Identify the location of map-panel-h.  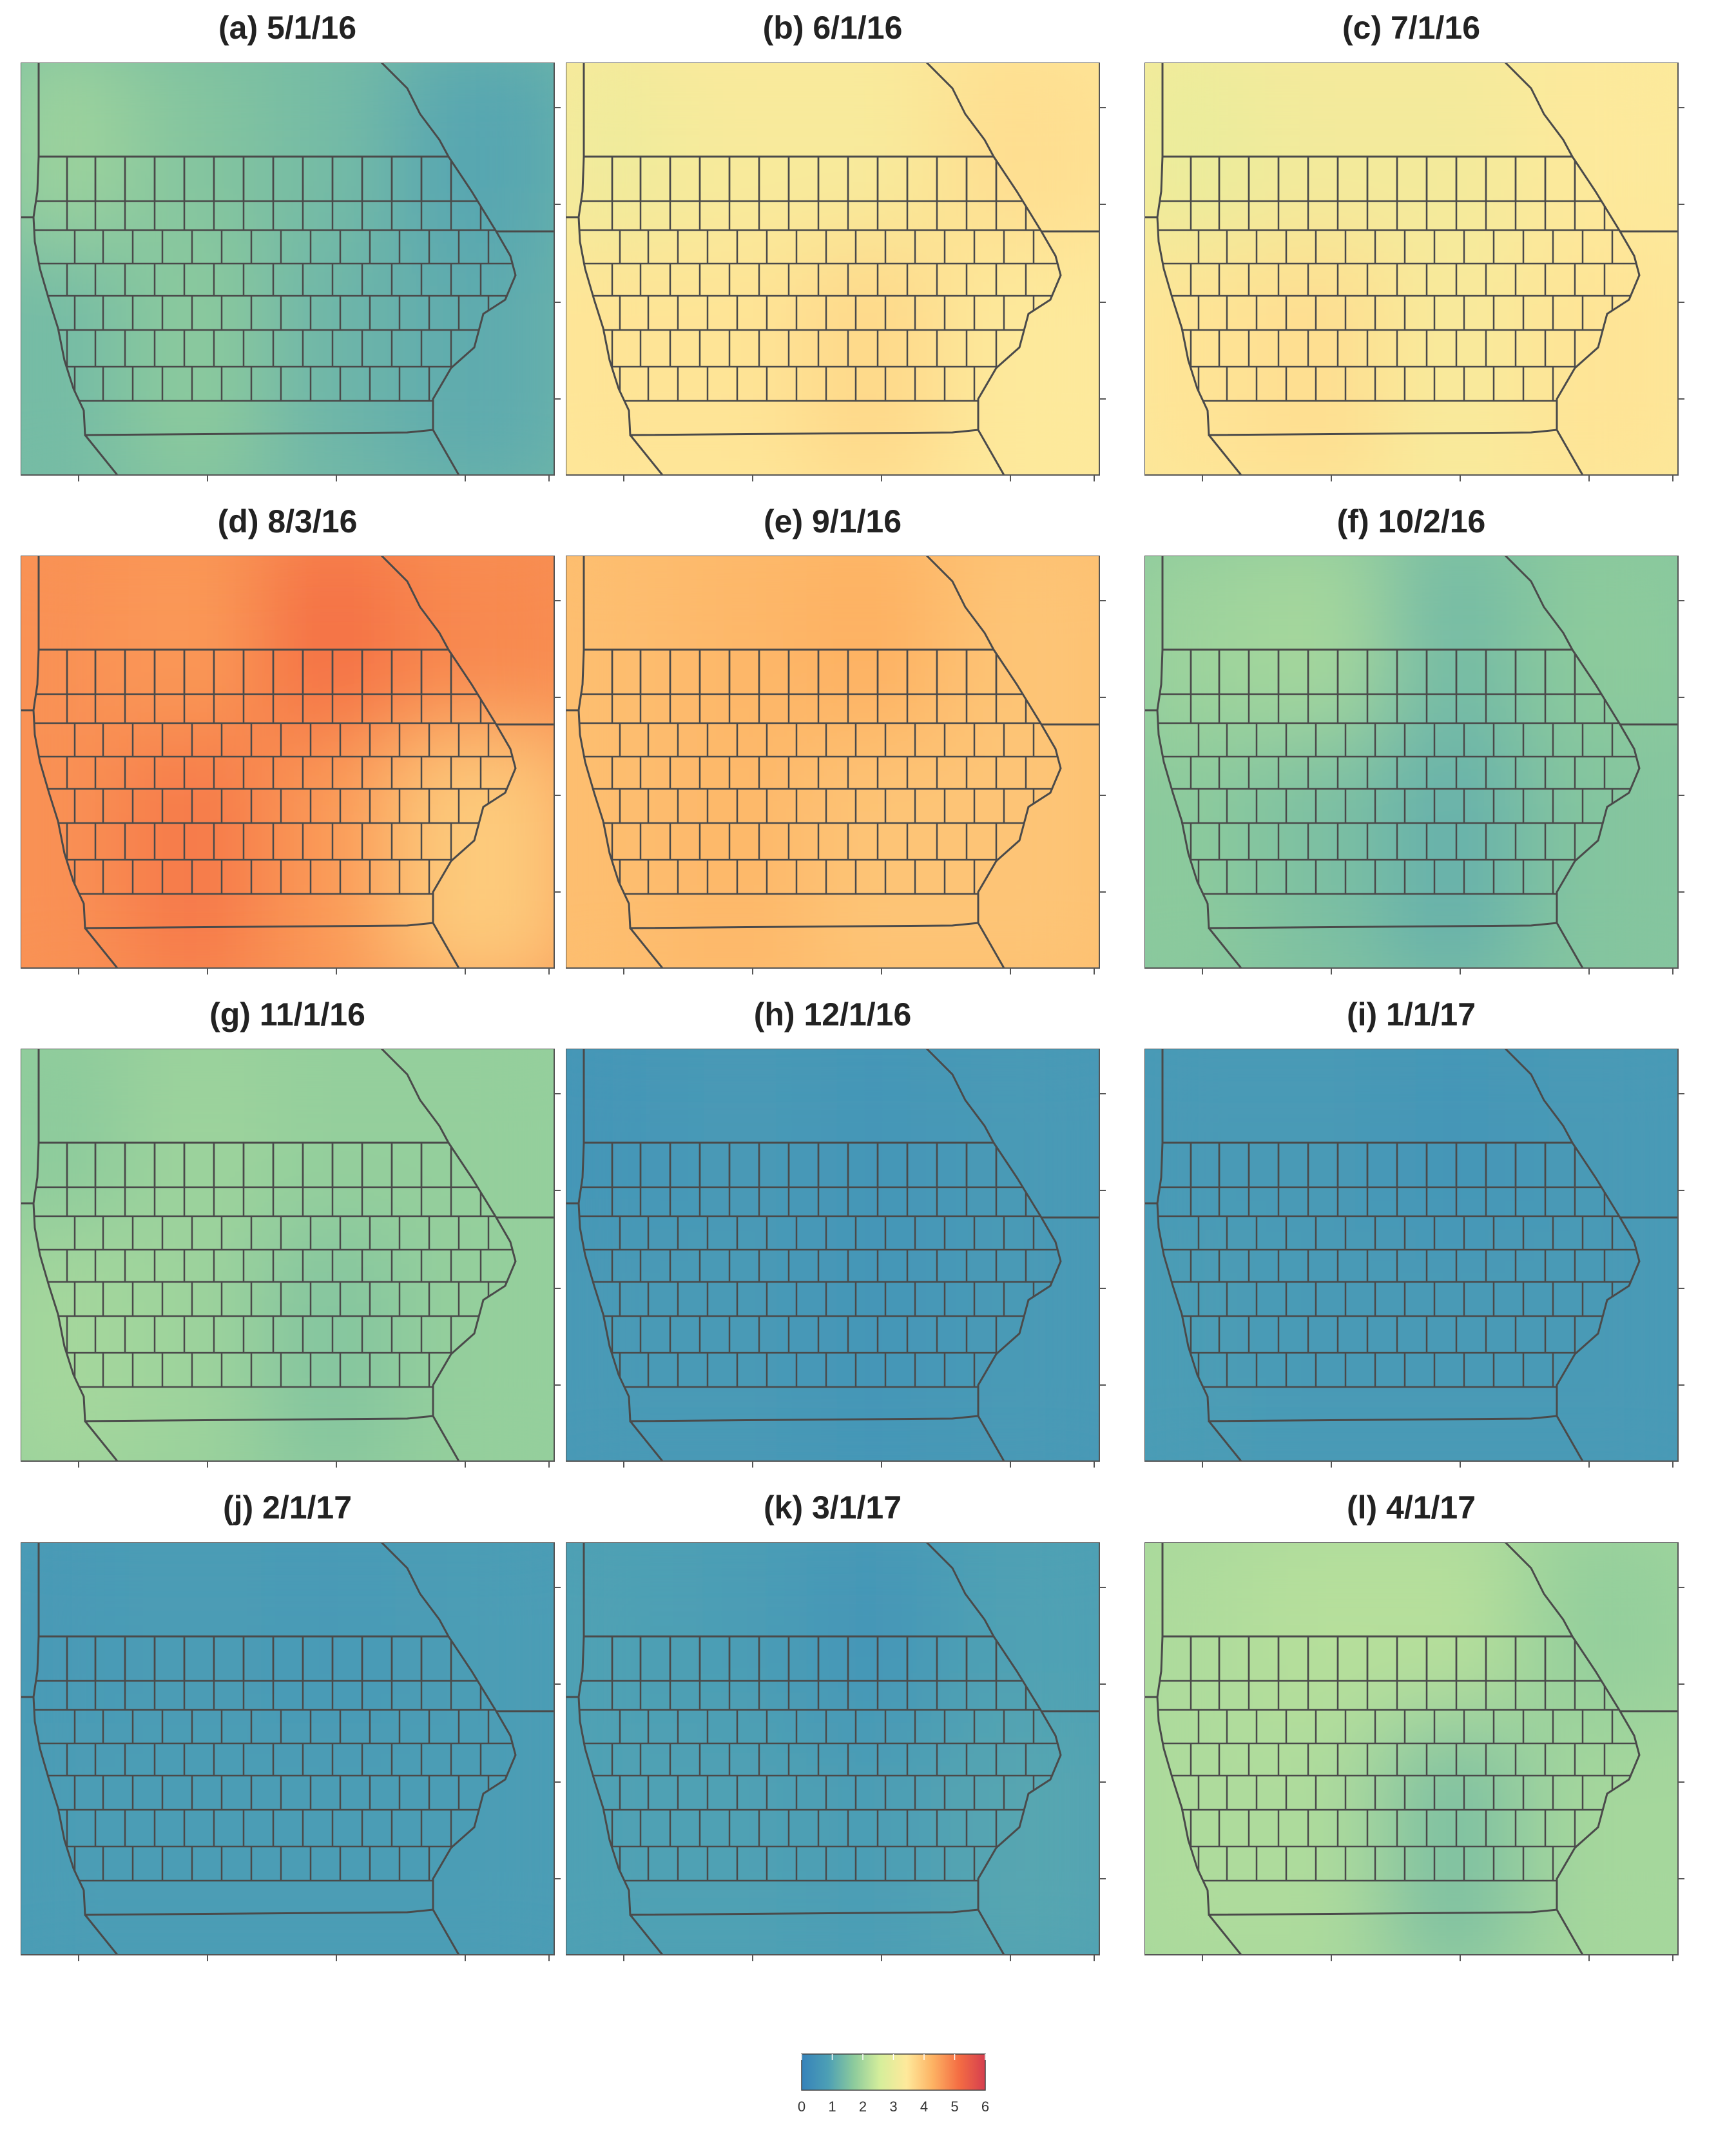
(836, 1258).